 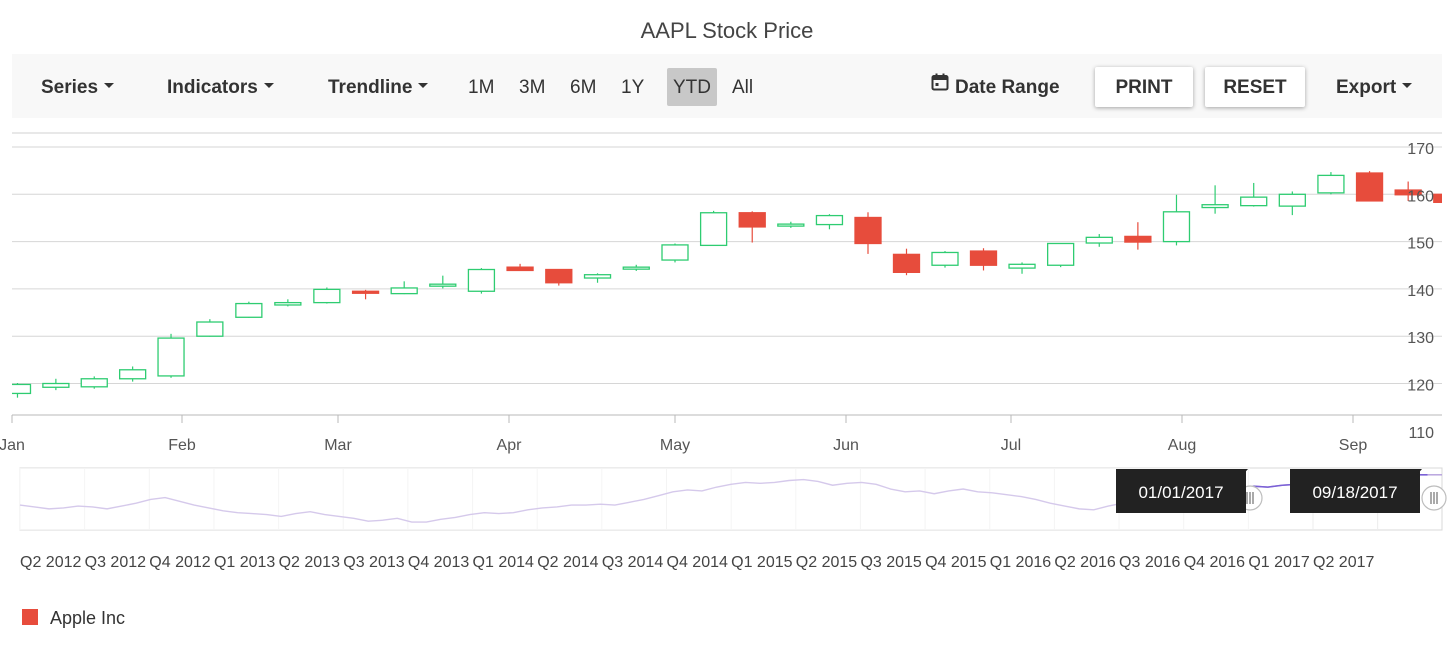 I want to click on x-tick-label: Jun, so click(x=846, y=445).